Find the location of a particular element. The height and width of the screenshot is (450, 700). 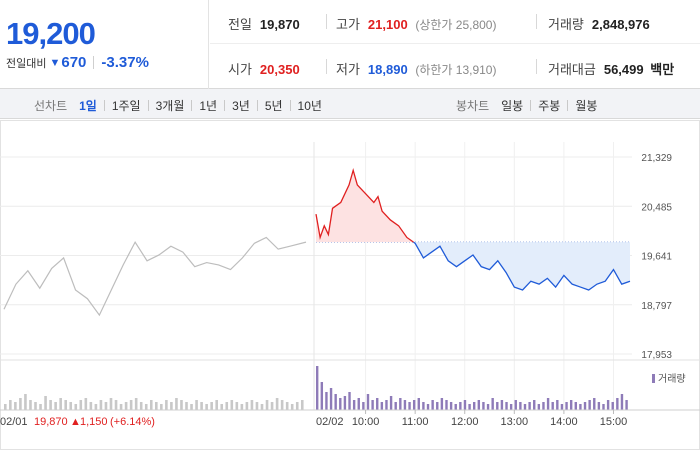

period-button-7: 10년 is located at coordinates (309, 106).